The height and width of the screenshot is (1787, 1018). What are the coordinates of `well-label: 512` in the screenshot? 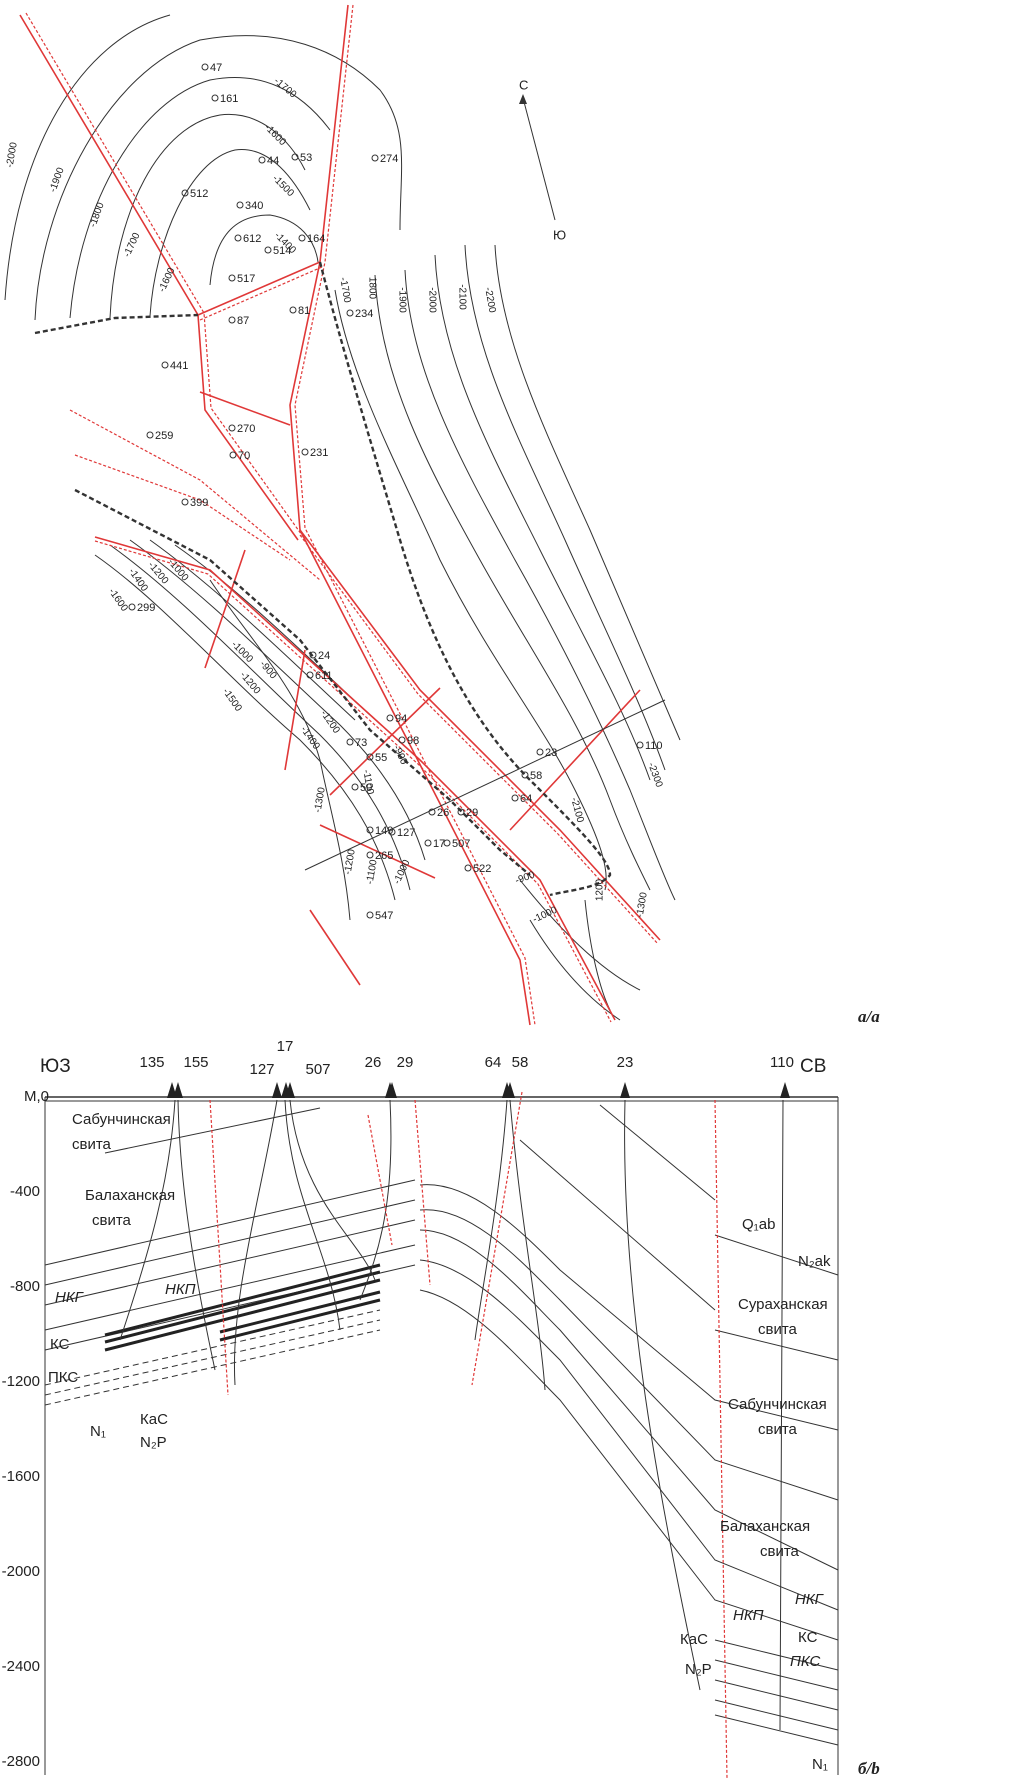 It's located at (199, 194).